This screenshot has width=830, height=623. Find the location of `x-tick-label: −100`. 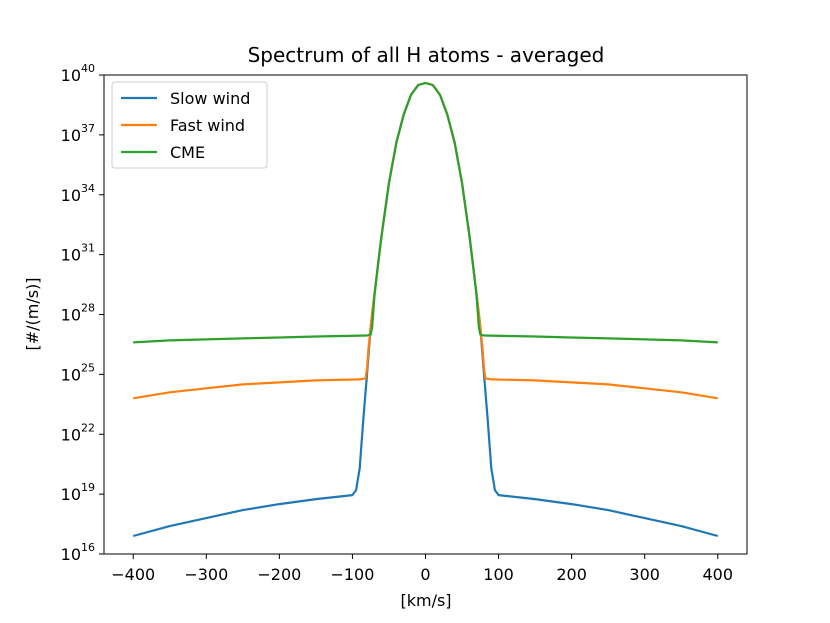

x-tick-label: −100 is located at coordinates (352, 574).